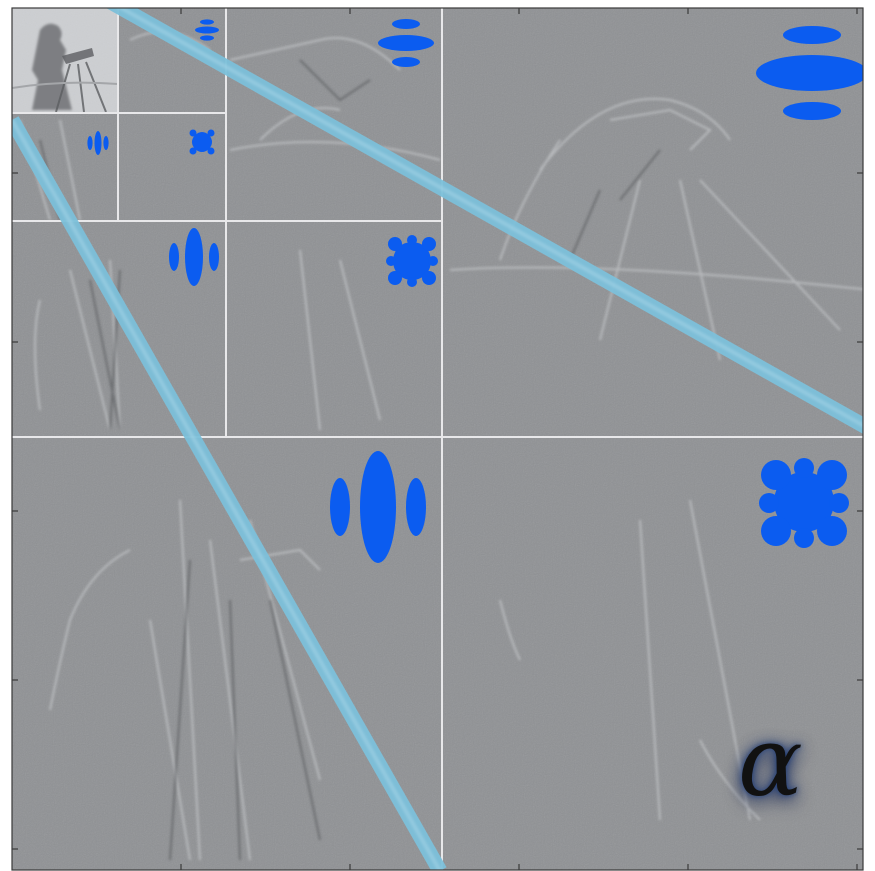 This screenshot has width=875, height=871. Describe the element at coordinates (770, 762) in the screenshot. I see `alpha-symbol-label: α` at that location.